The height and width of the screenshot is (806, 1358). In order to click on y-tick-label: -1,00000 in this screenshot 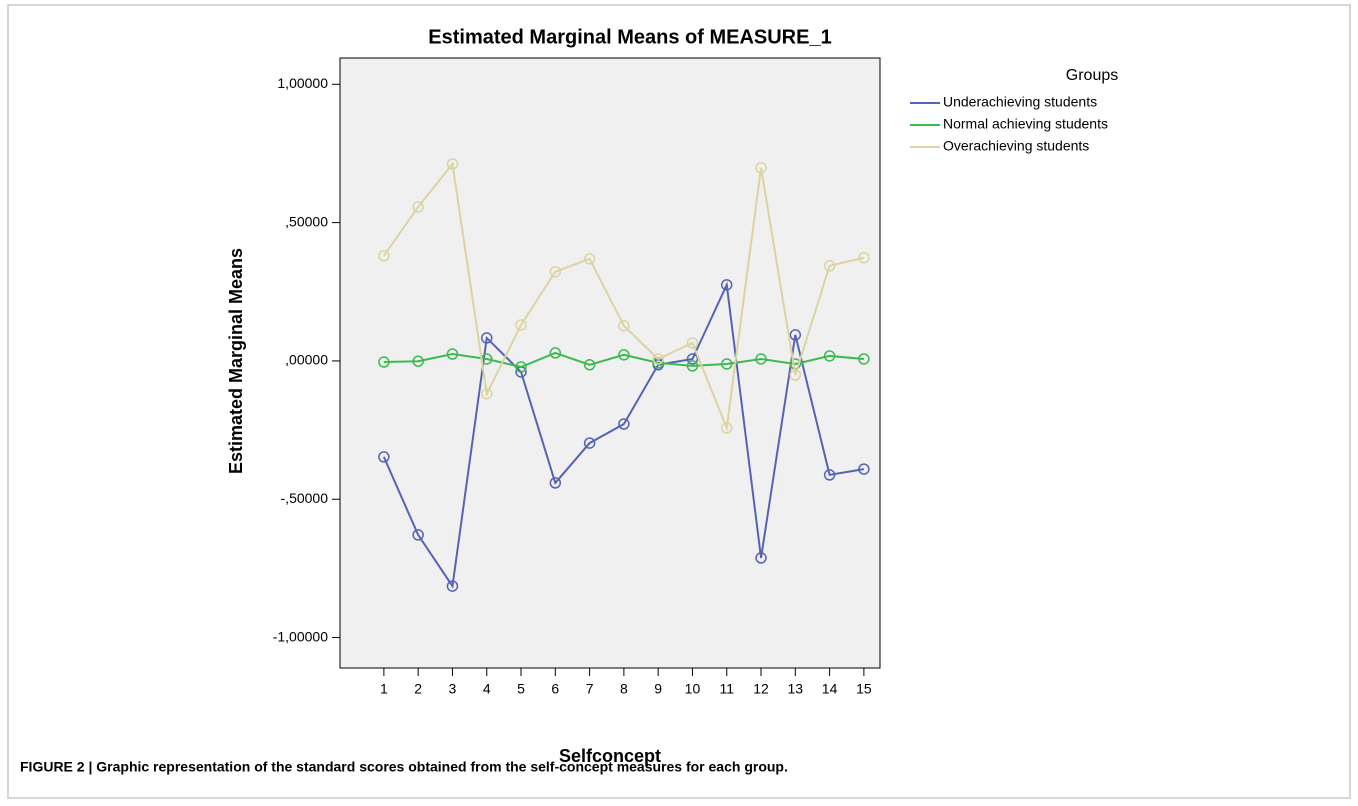, I will do `click(300, 636)`.